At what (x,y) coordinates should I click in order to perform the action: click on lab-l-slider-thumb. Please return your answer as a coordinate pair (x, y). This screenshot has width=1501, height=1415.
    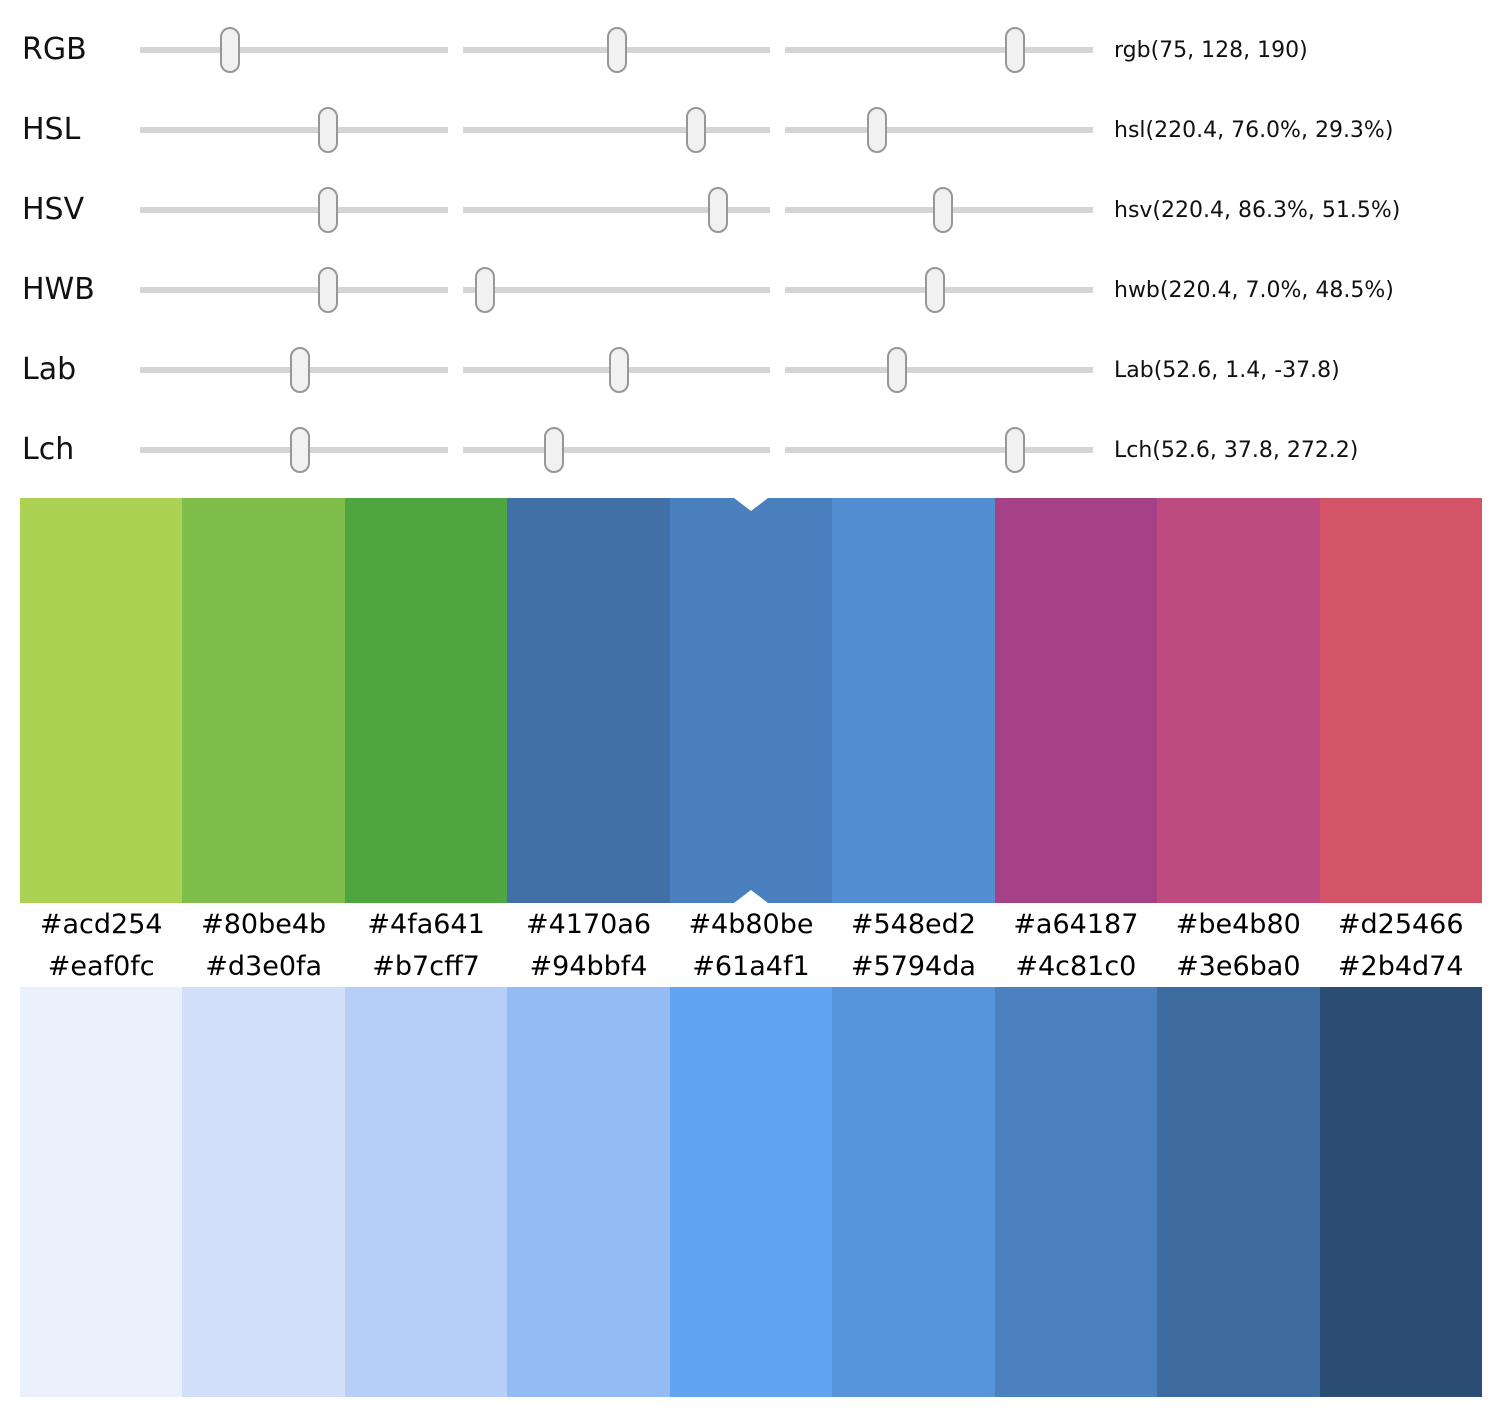
    Looking at the image, I should click on (299, 370).